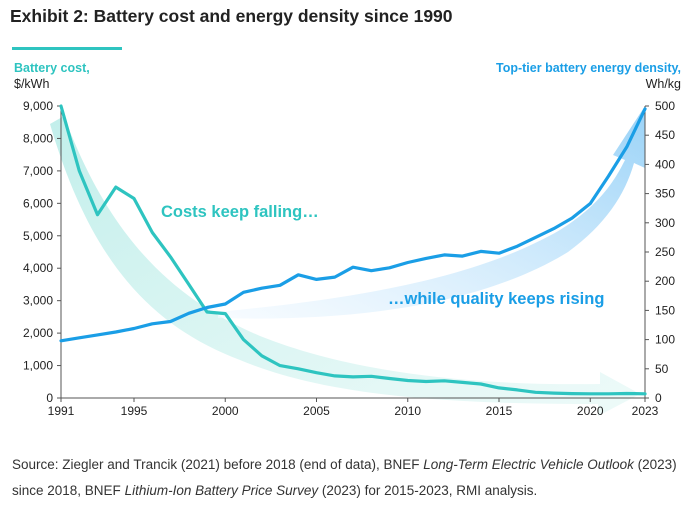 This screenshot has width=696, height=518. Describe the element at coordinates (38, 333) in the screenshot. I see `left-tick-label: 2,000` at that location.